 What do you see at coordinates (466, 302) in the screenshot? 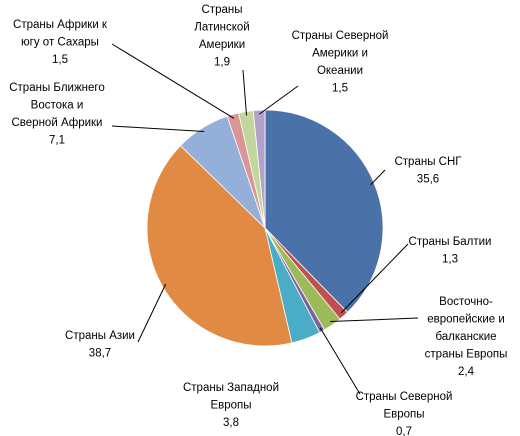
I see `slice-label: Восточно-` at bounding box center [466, 302].